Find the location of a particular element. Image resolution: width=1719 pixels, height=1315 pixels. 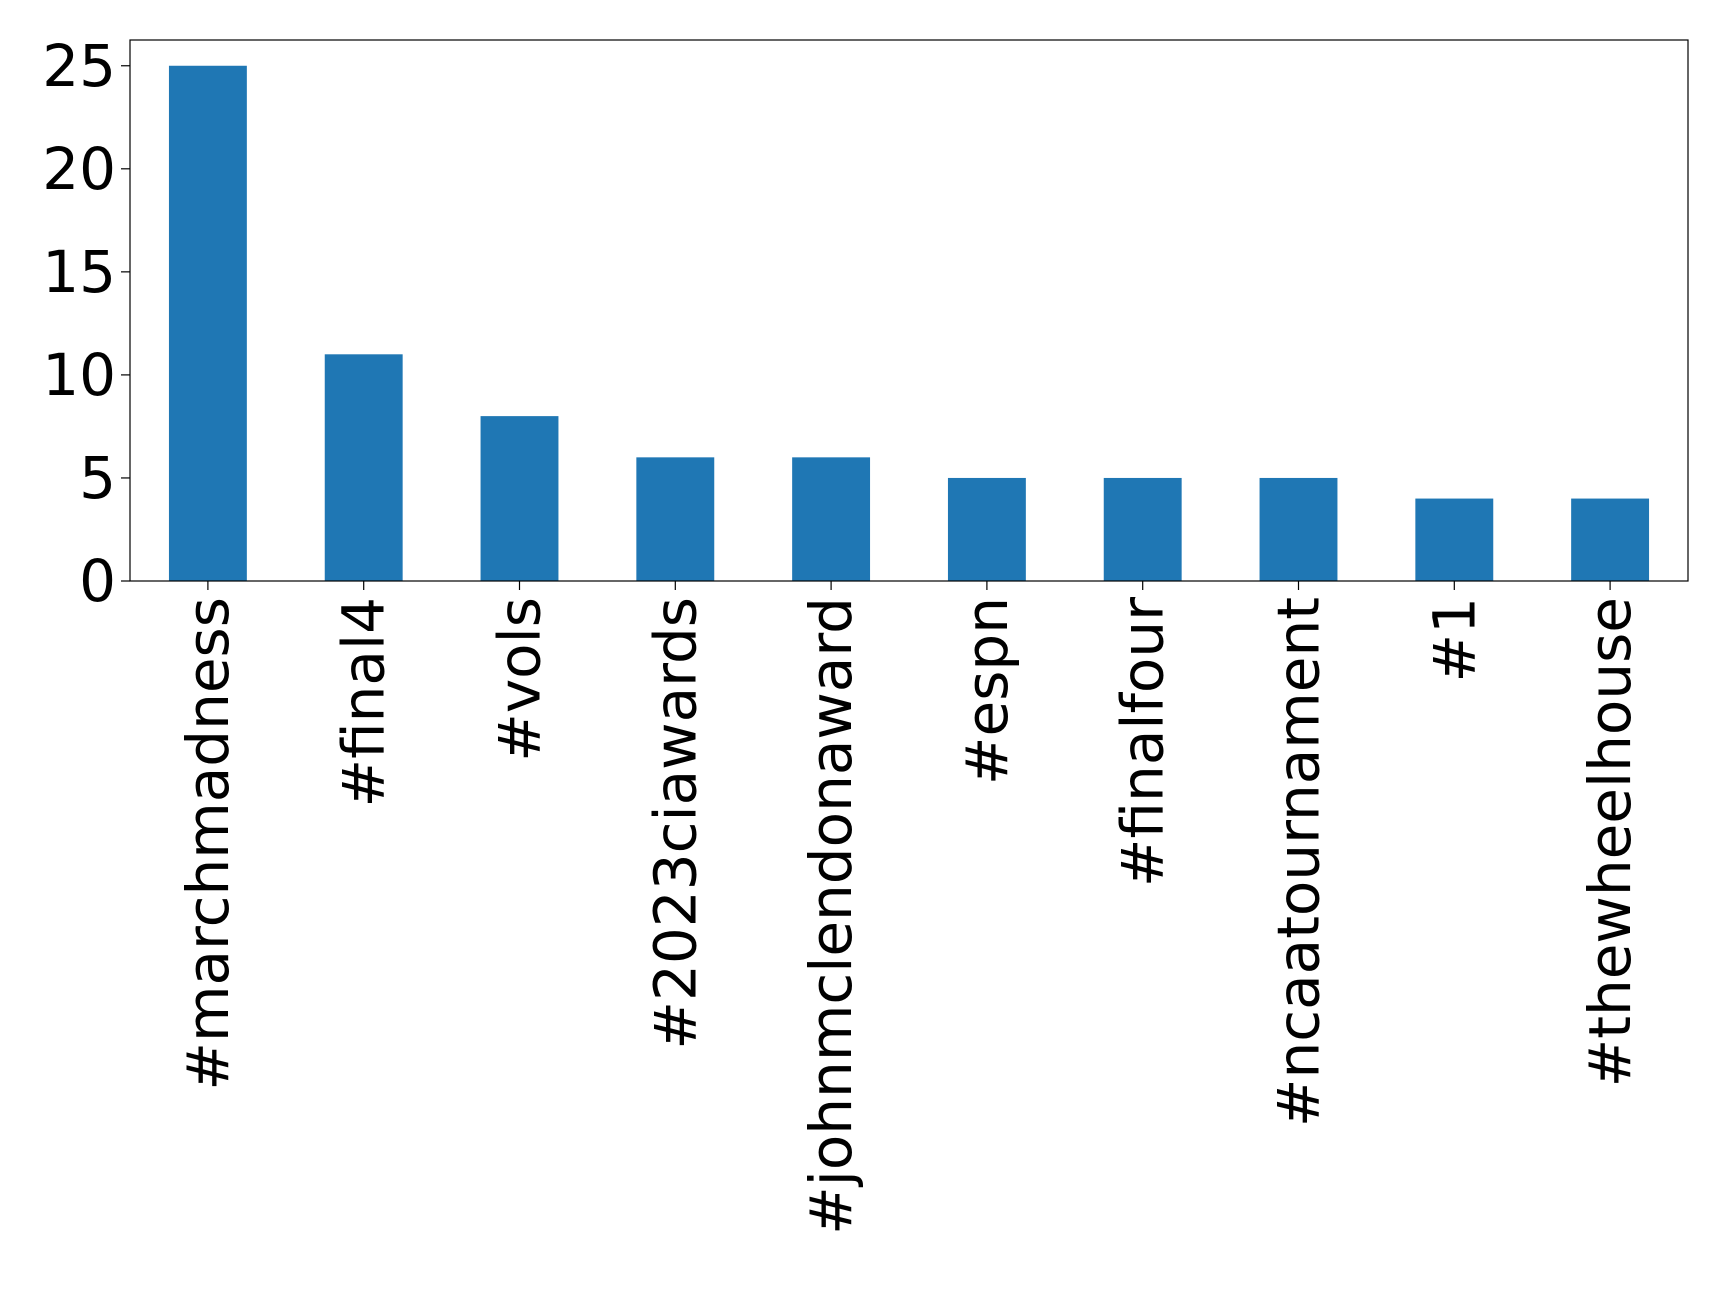

x-tick-label-8: #1 is located at coordinates (1454, 640).